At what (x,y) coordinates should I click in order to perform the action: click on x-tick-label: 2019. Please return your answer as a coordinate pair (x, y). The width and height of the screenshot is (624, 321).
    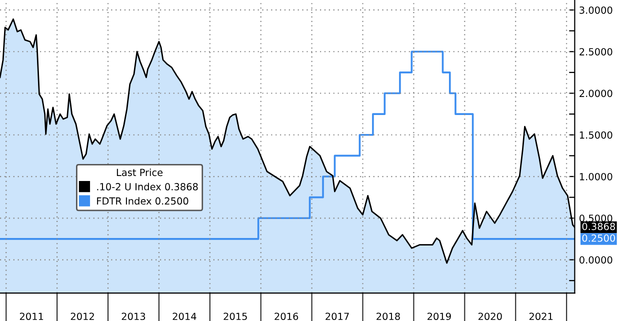
    Looking at the image, I should click on (439, 316).